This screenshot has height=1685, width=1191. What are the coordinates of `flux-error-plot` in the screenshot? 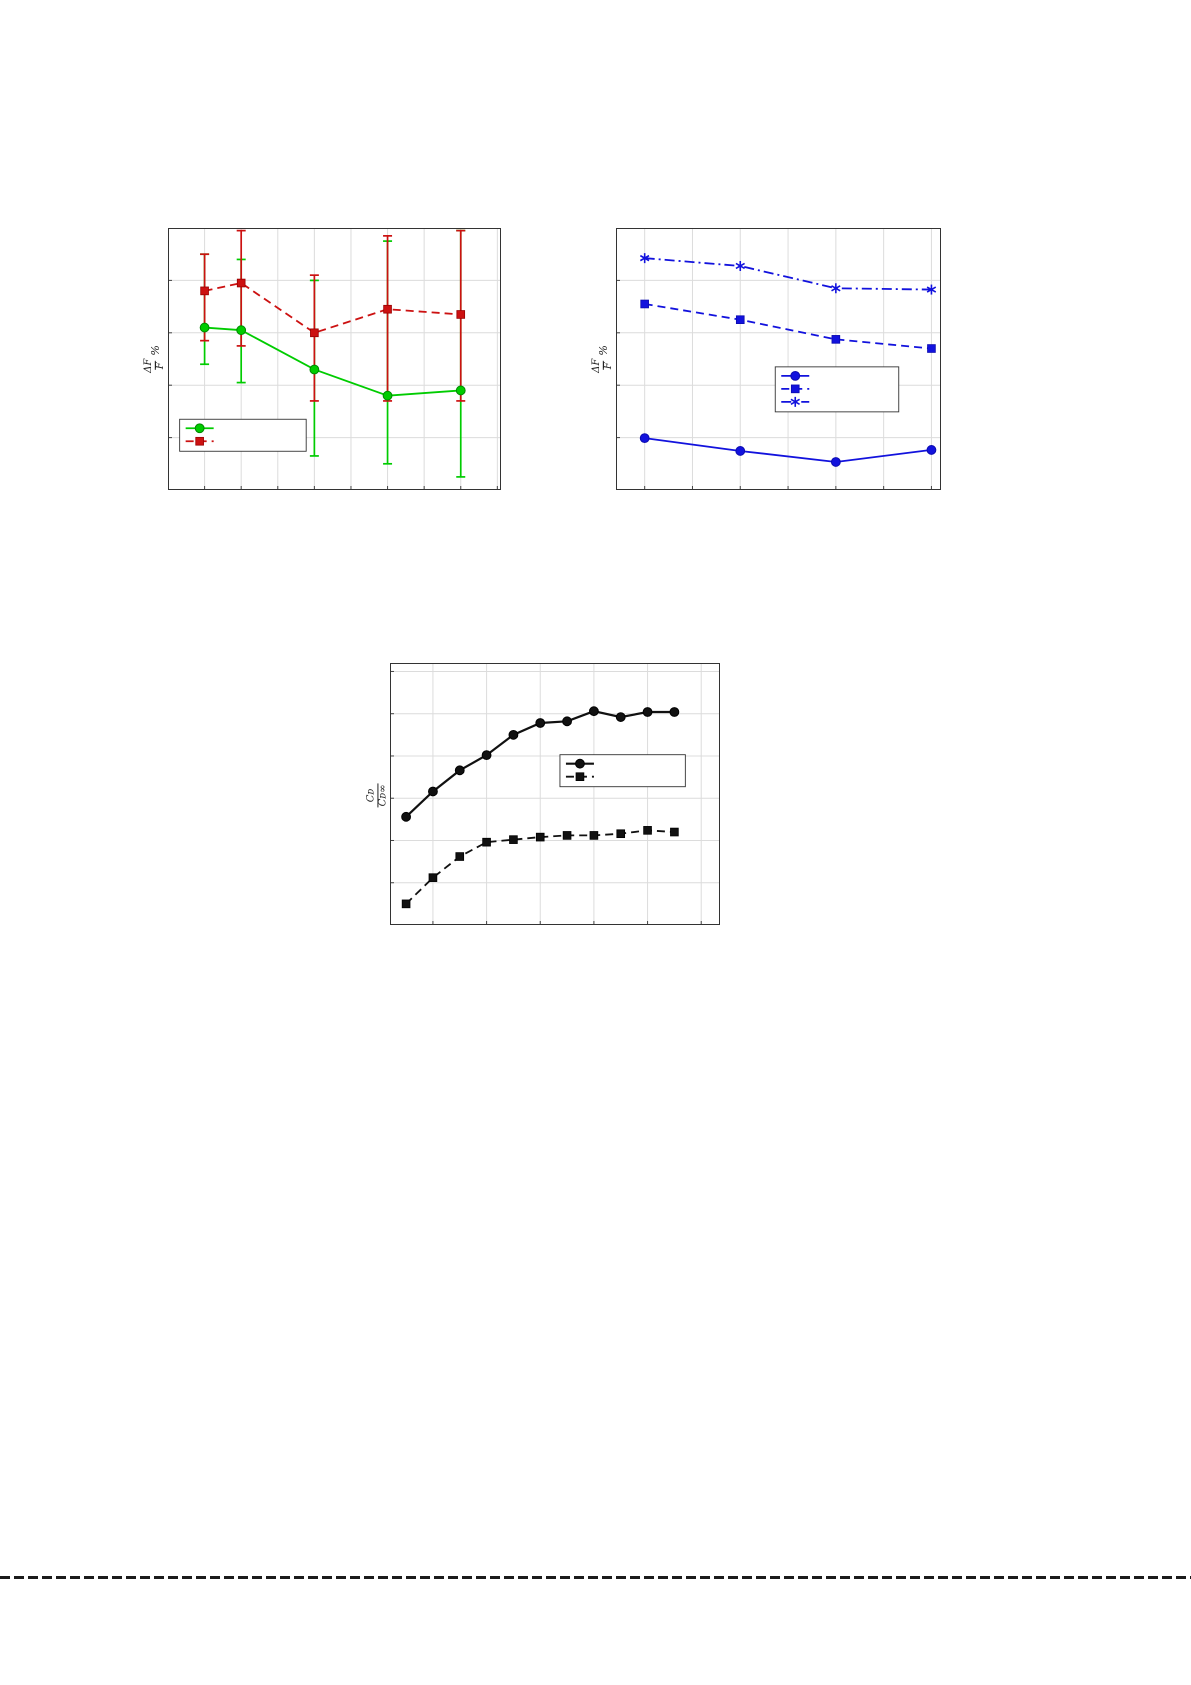 It's located at (334, 359).